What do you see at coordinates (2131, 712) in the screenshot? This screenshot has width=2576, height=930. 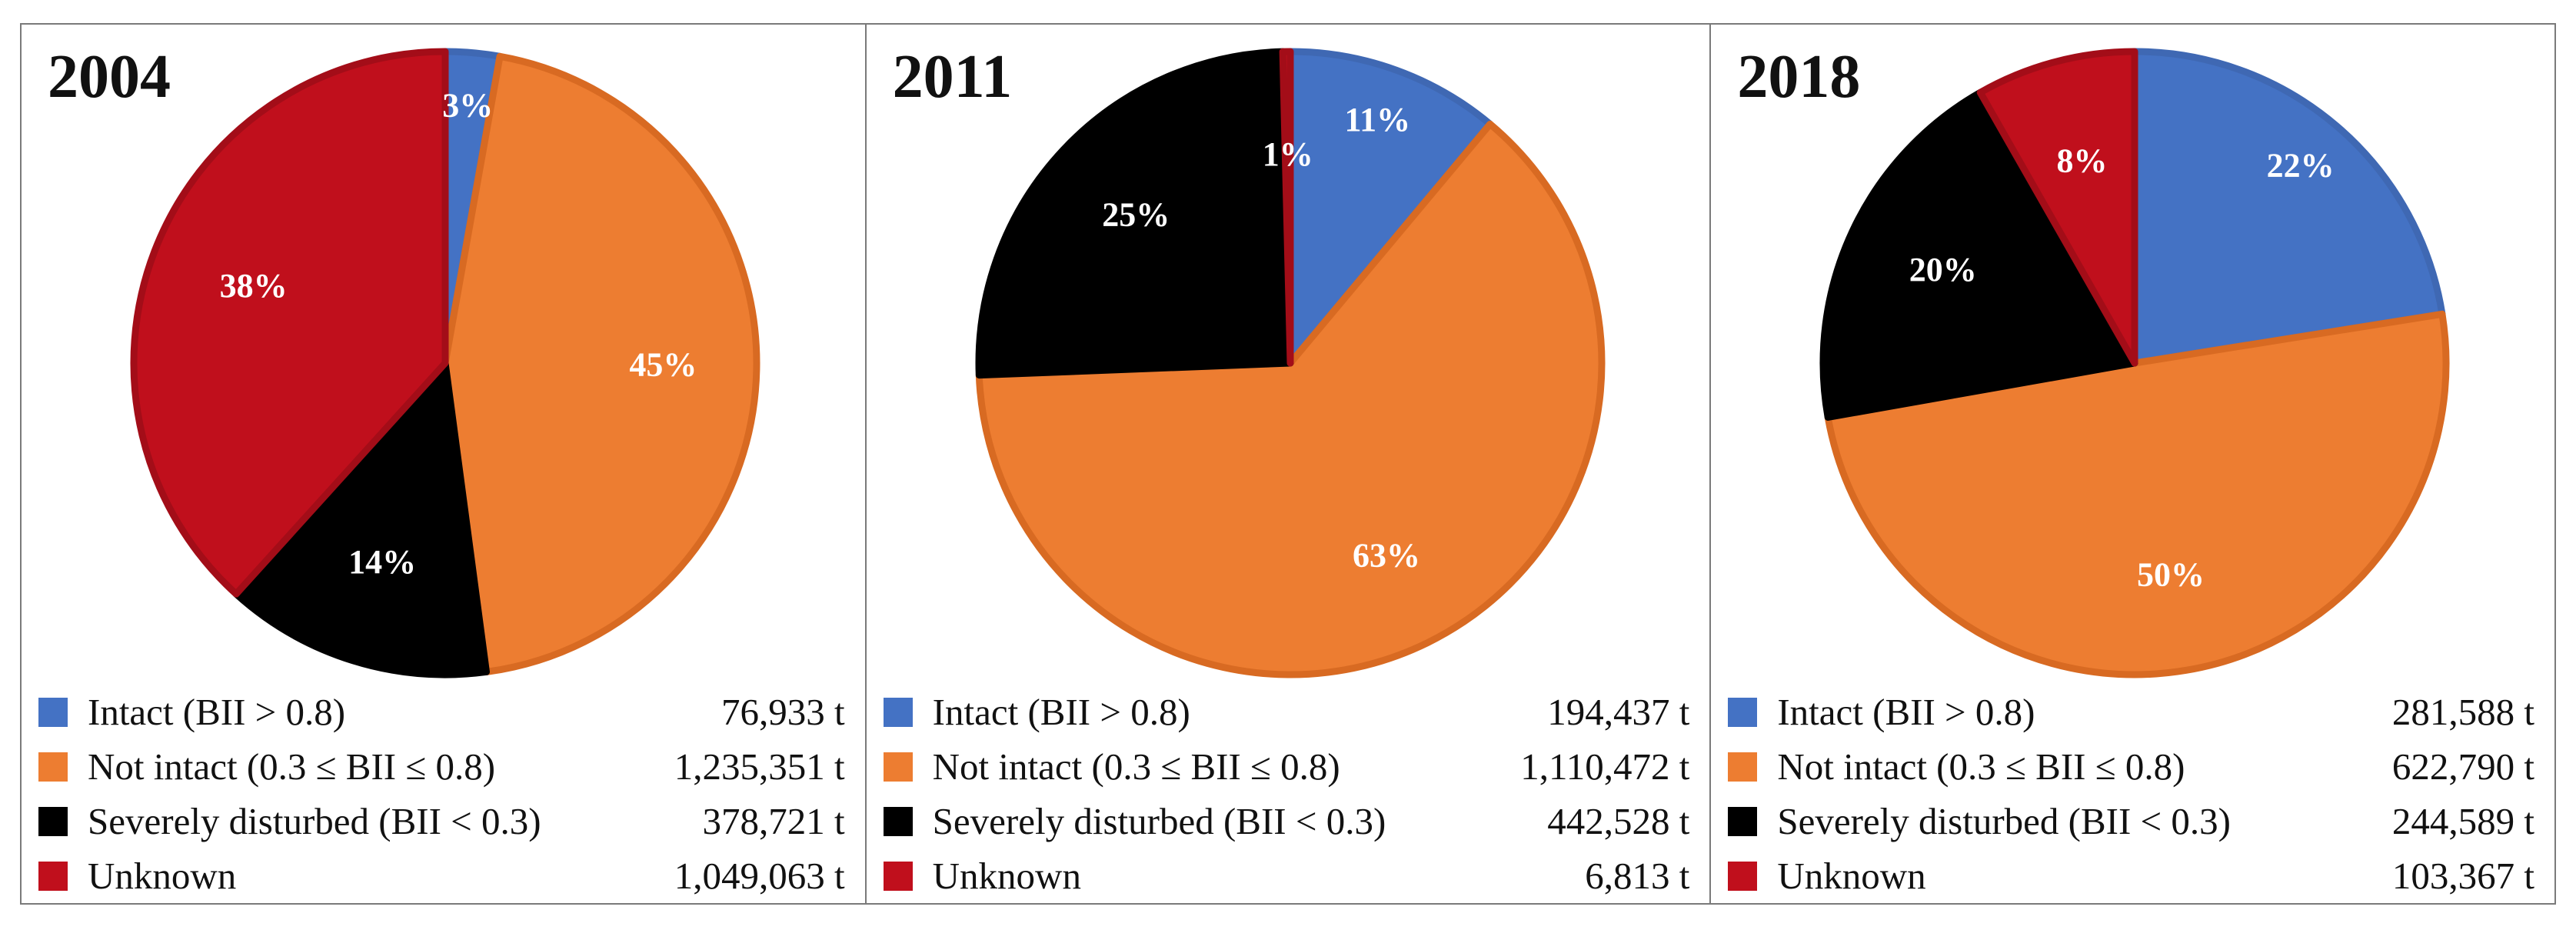 I see `legend-row-intact: Intact (BII > 0.8) 281,588 t` at bounding box center [2131, 712].